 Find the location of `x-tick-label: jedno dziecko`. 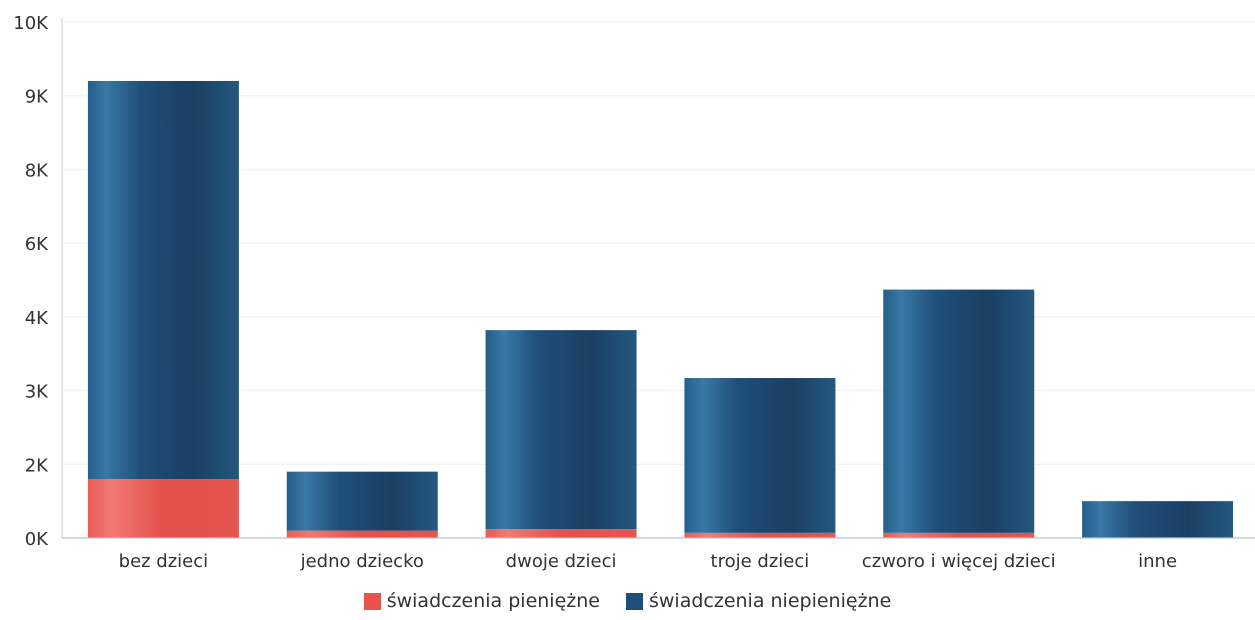

x-tick-label: jedno dziecko is located at coordinates (362, 561).